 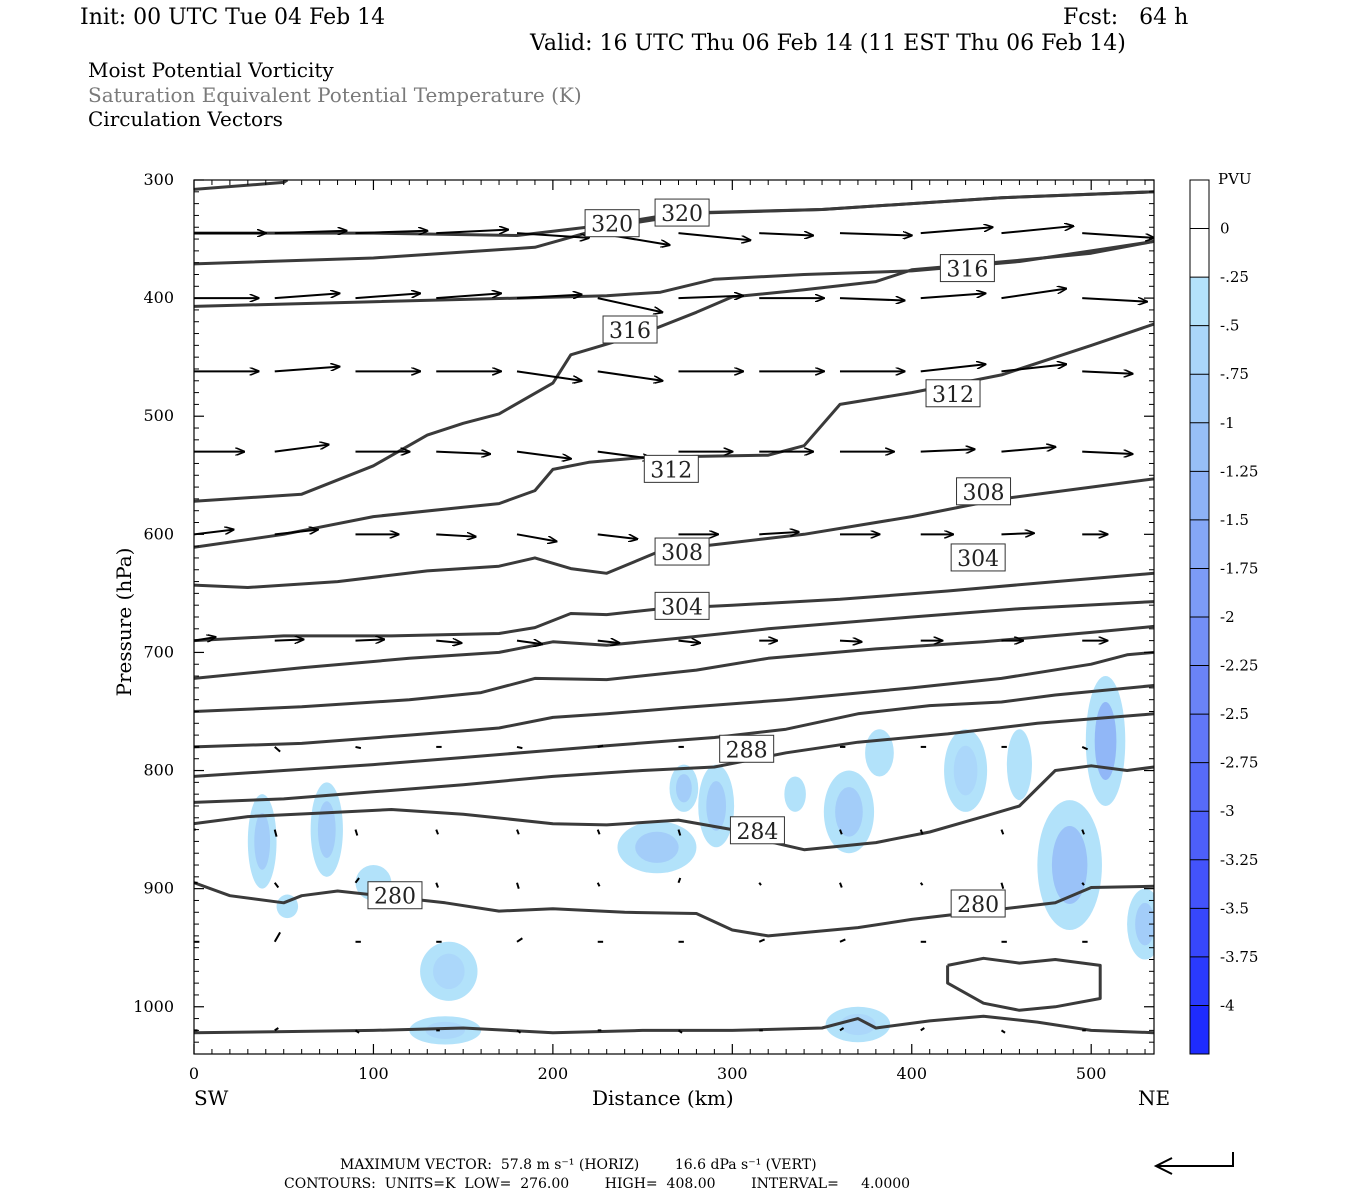 I want to click on endpoint-ne: NE, so click(x=1154, y=1098).